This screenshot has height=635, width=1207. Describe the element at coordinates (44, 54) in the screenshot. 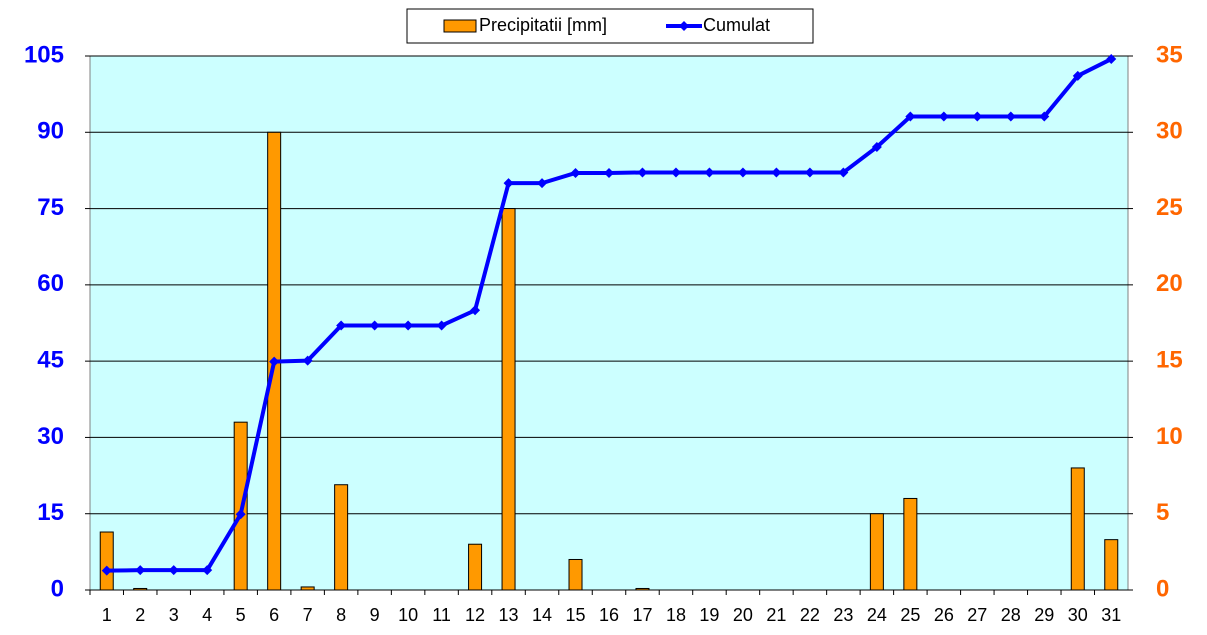

I see `y-tick-label: 105` at that location.